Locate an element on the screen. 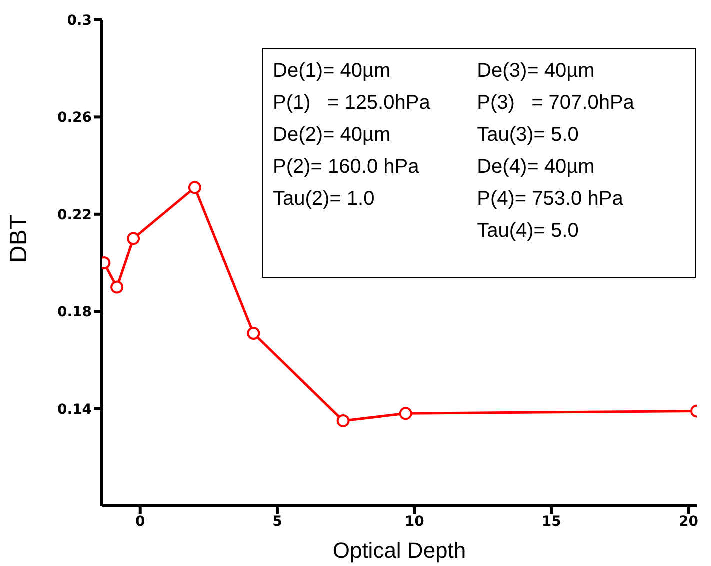 This screenshot has height=566, width=711. y-tick-label: 0.18 is located at coordinates (74, 312).